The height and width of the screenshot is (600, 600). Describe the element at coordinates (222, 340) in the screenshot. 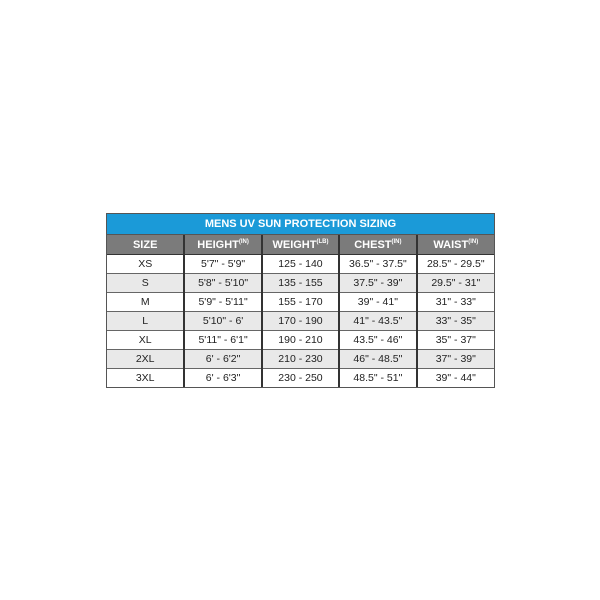

I see `cell-height: 5'11" - 6'1"` at that location.